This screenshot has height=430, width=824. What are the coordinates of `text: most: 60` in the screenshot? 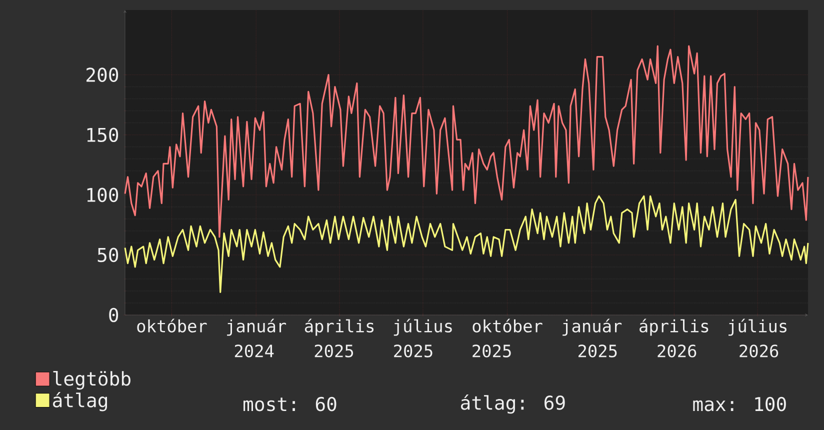 It's located at (290, 404).